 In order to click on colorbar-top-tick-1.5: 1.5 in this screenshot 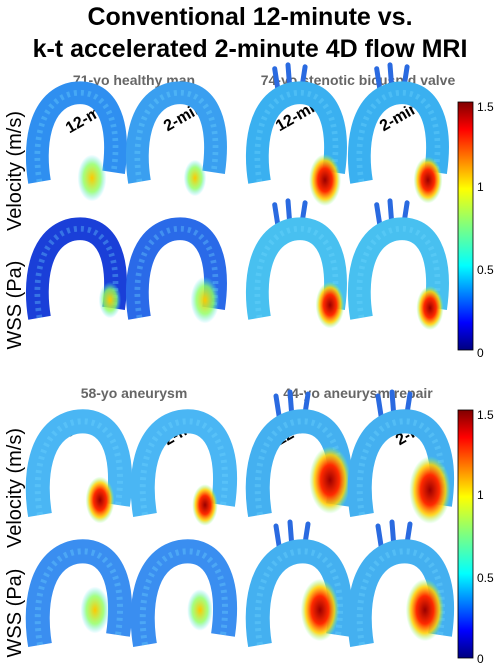, I will do `click(485, 107)`.